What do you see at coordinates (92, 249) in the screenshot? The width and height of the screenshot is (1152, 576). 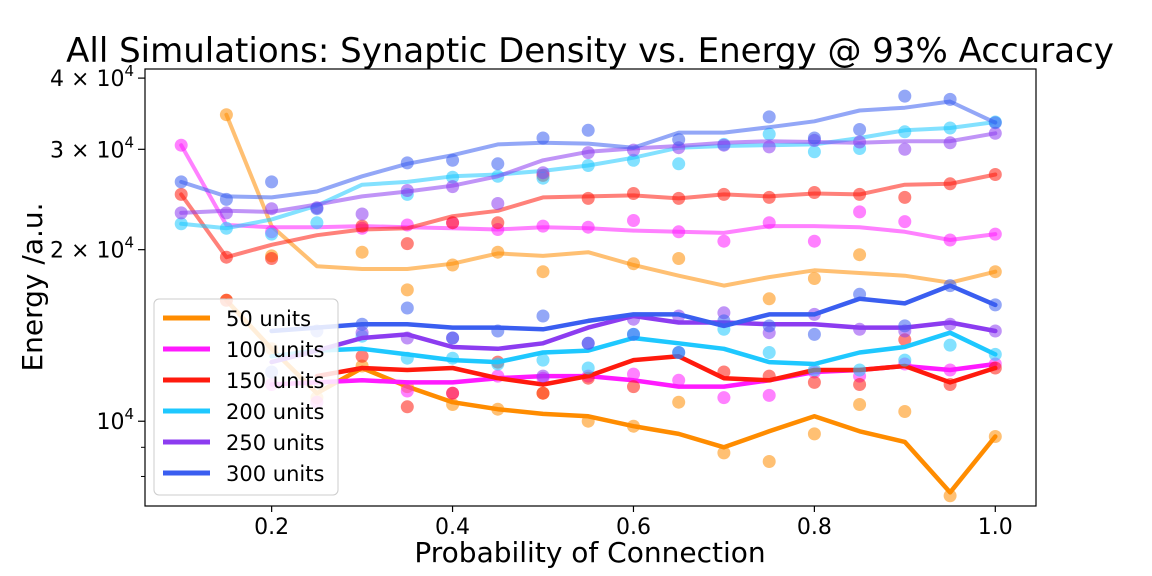 I see `y-tick-label: 2 × 10⁴` at bounding box center [92, 249].